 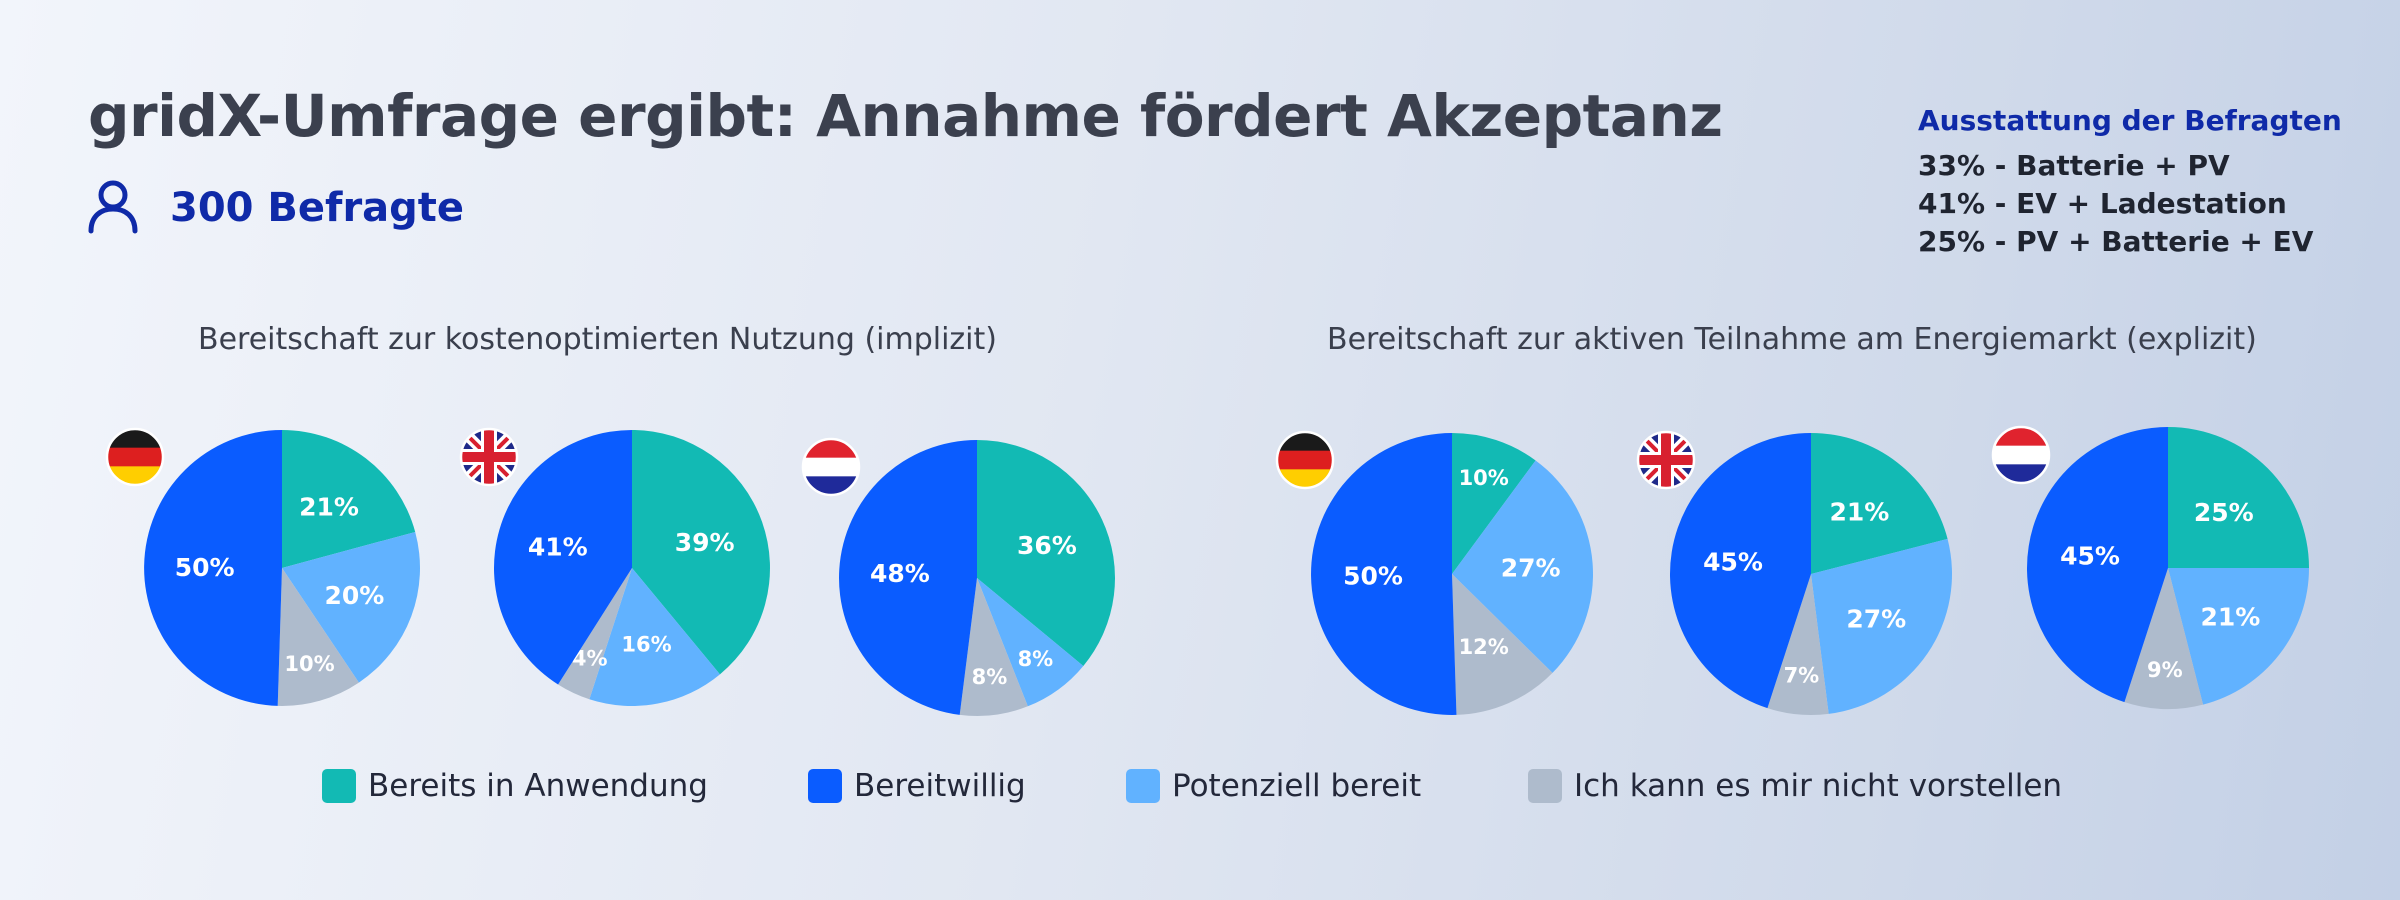 I want to click on pie-label-bereits: 36%, so click(x=1047, y=545).